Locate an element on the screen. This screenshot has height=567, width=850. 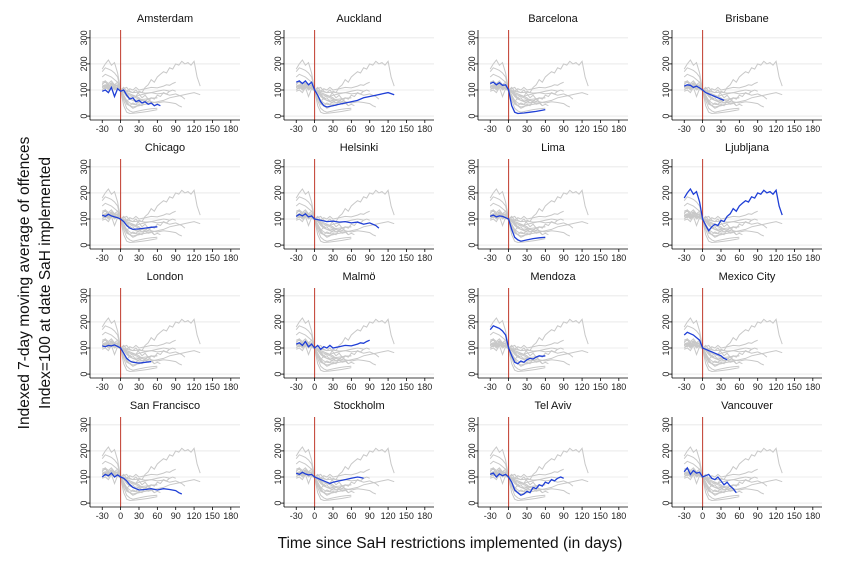
panel-title: Tel Aviv is located at coordinates (553, 406).